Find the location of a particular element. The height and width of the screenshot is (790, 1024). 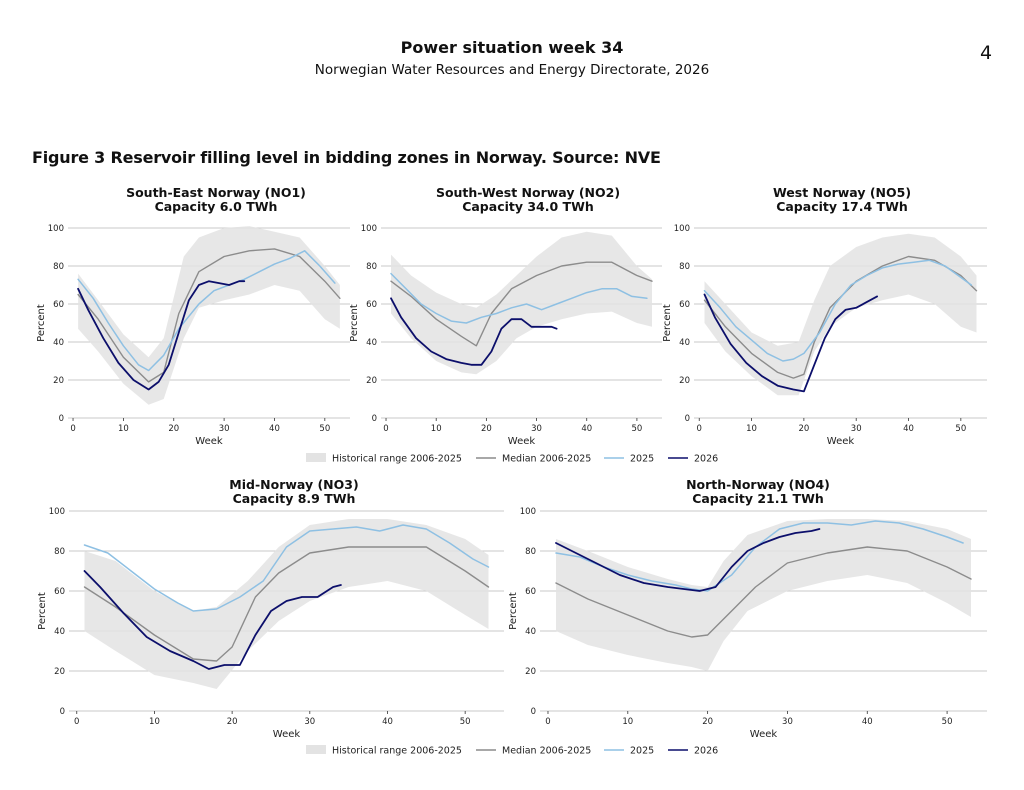

panel-capacity: Capacity 17.4 TWh is located at coordinates (842, 206).